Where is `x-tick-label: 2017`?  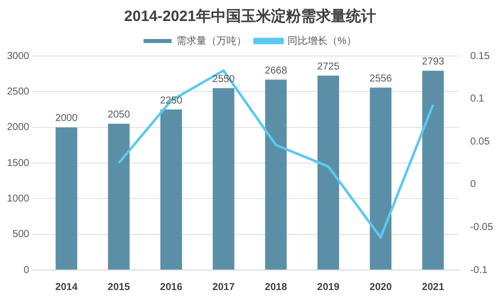 x-tick-label: 2017 is located at coordinates (224, 287).